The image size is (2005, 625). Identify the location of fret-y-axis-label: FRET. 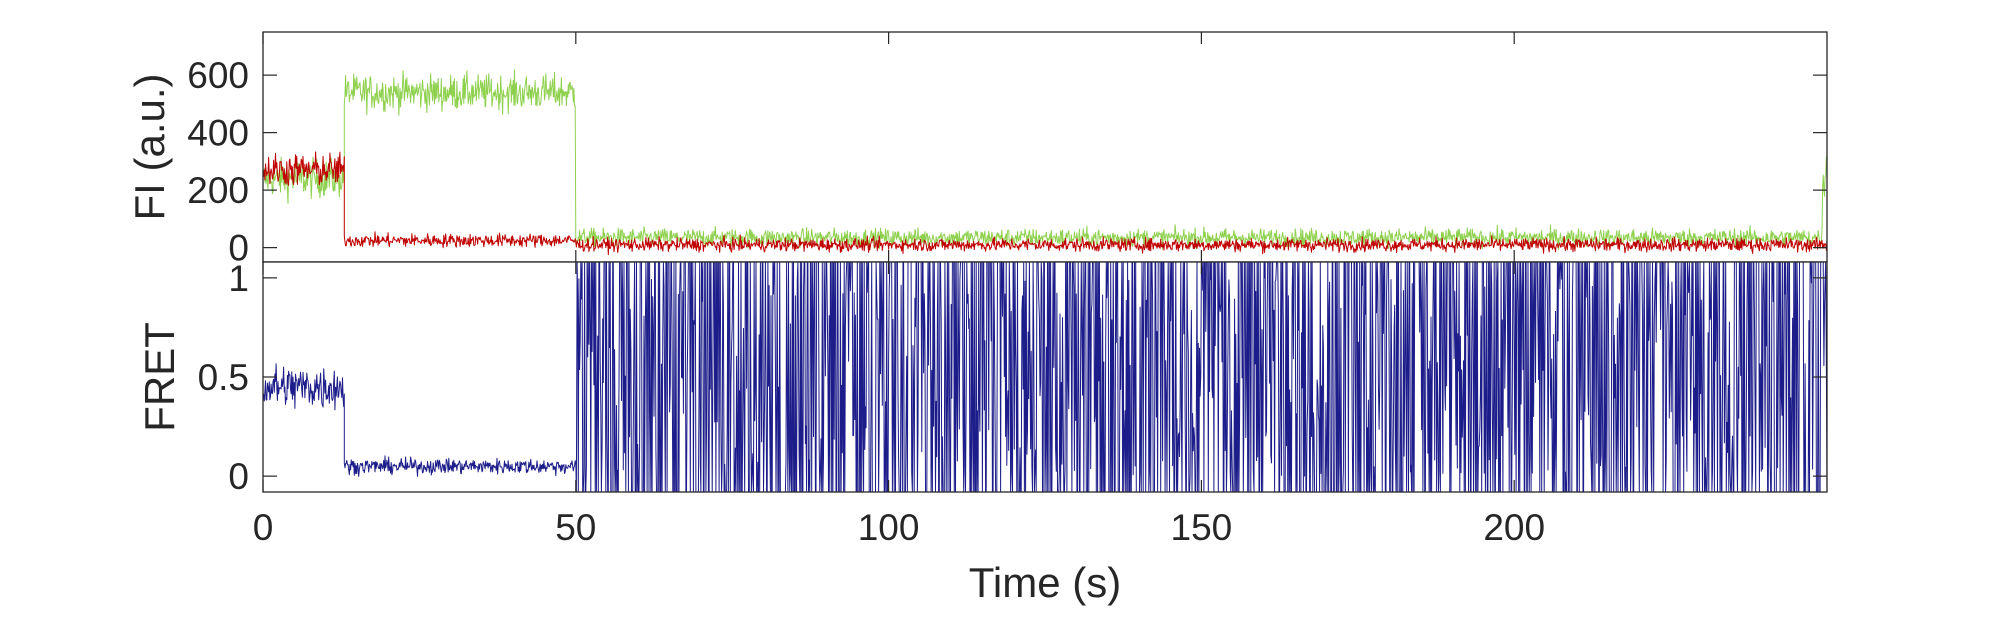
(159, 377).